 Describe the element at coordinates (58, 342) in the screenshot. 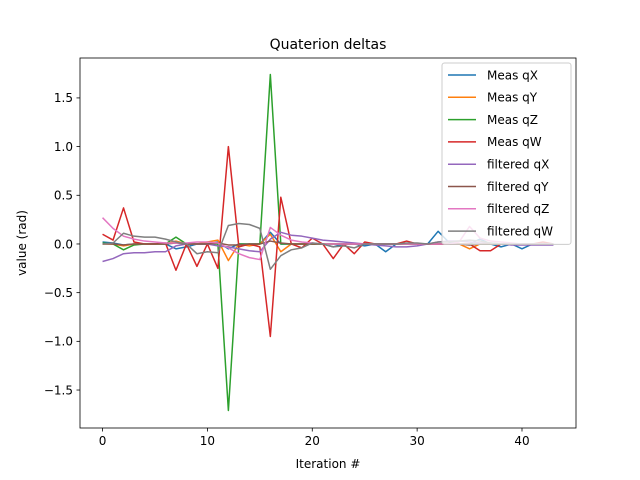

I see `y-tick-label: −1.0` at that location.